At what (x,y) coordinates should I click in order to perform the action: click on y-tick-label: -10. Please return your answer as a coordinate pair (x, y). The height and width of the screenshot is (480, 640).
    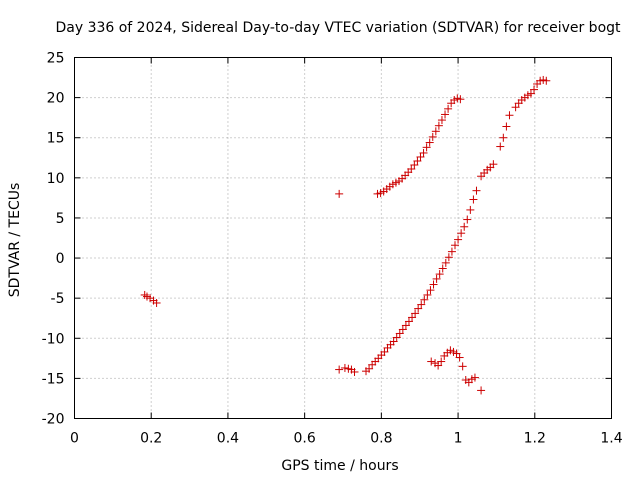
    Looking at the image, I should click on (53, 339).